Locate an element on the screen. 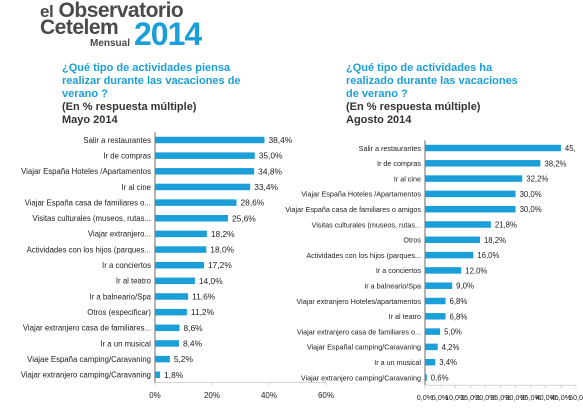 This screenshot has width=583, height=408. left-category-label: Viajae España camping/Caravaning is located at coordinates (89, 359).